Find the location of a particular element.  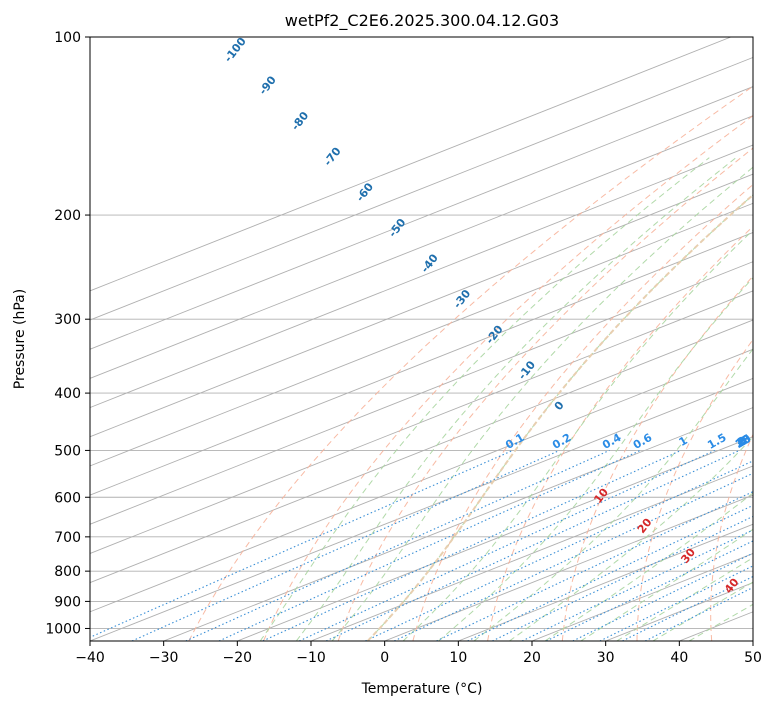

dry-adiabat-label: 30 is located at coordinates (688, 556).